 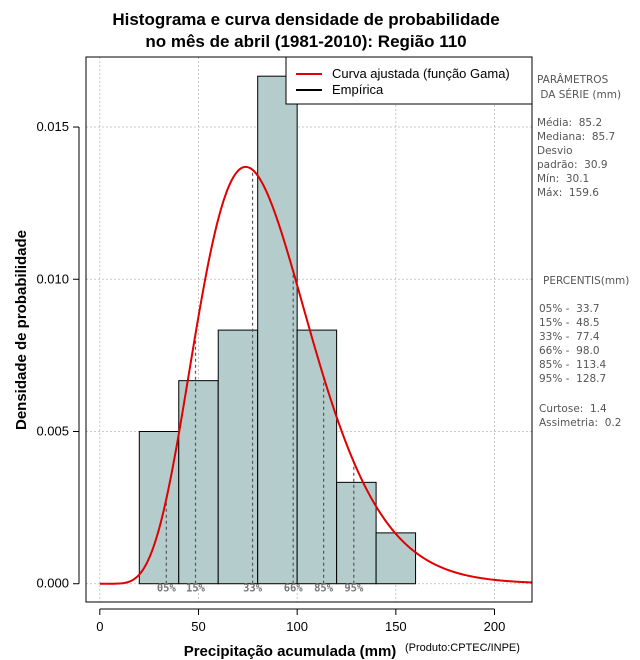 I want to click on chart-title-line-2: no mês de abril (1981-2010): Região 110, so click(x=305, y=41).